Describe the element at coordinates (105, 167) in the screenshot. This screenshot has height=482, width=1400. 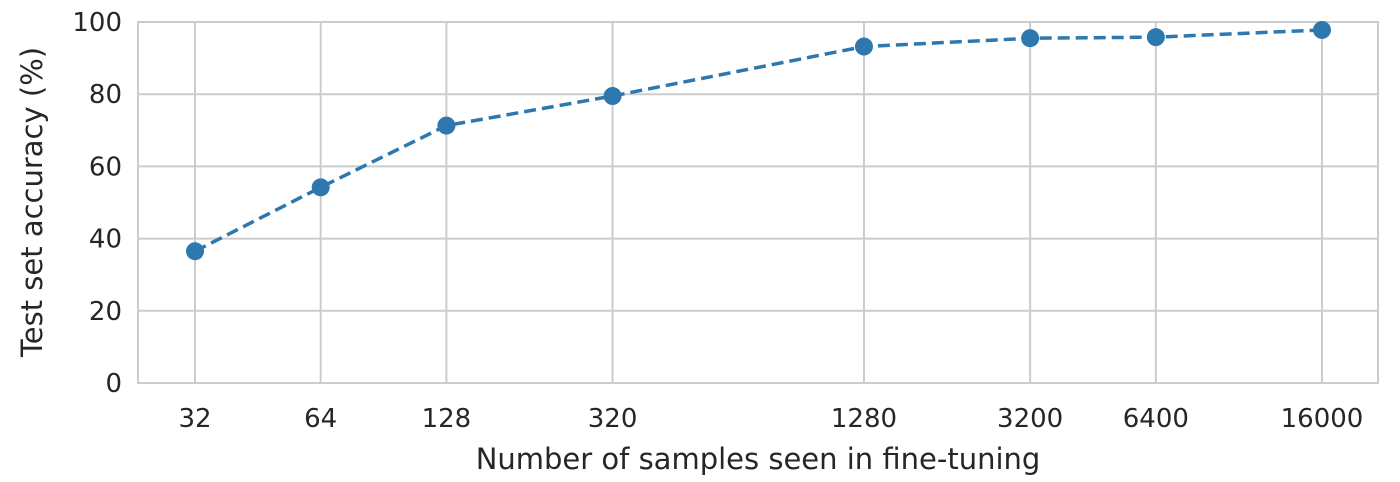
I see `y-tick-label: 60` at that location.